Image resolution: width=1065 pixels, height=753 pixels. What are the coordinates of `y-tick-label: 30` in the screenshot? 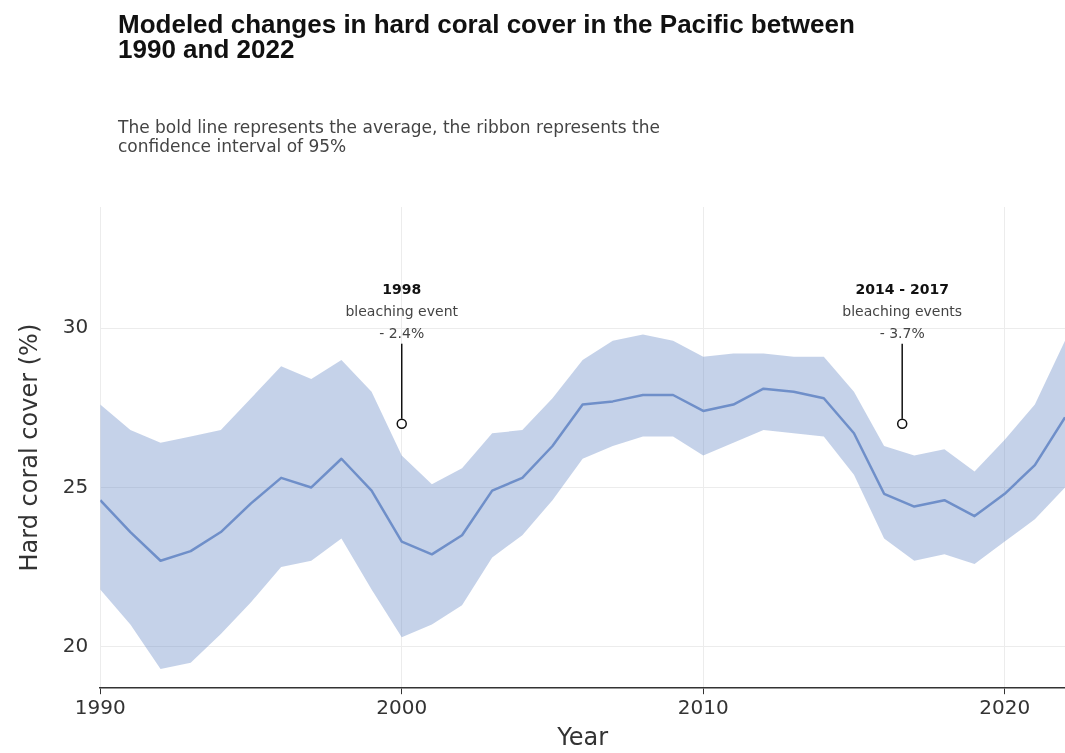 It's located at (75, 326).